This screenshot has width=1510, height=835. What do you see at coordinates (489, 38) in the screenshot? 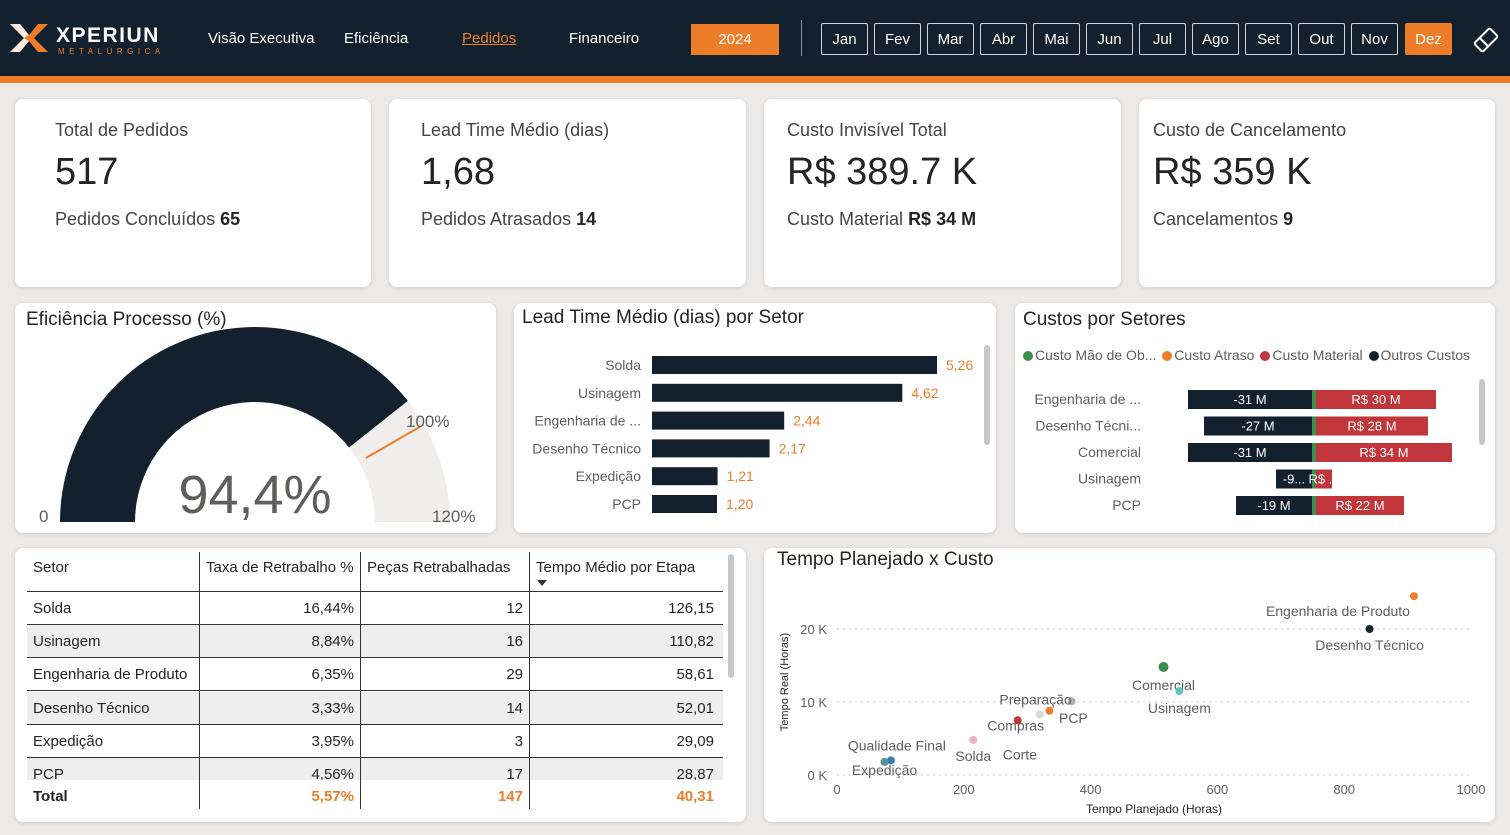
I see `nav-pedidos: Pedidos` at bounding box center [489, 38].